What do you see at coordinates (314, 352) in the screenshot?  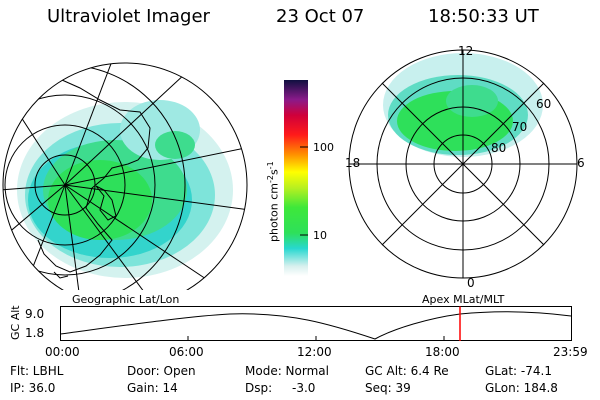 I see `orbit-xtick-1200: 12:00` at bounding box center [314, 352].